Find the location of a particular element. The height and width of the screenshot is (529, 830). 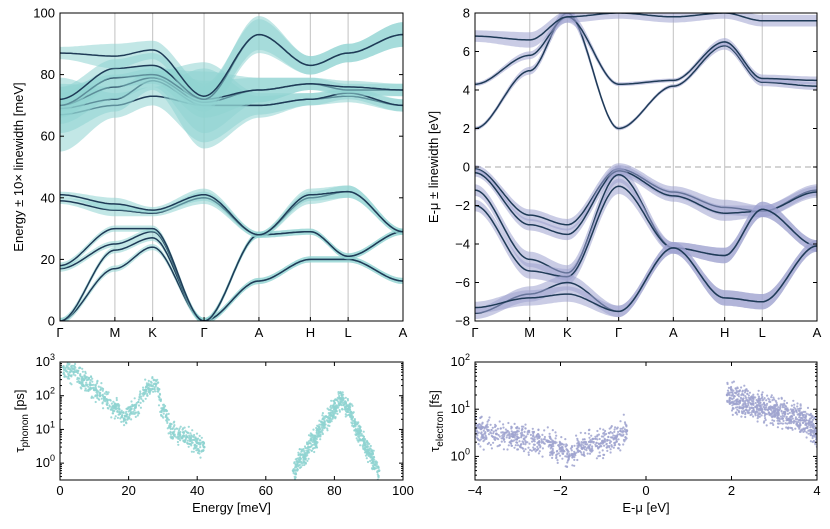

band-line-b2 is located at coordinates (231, 279).